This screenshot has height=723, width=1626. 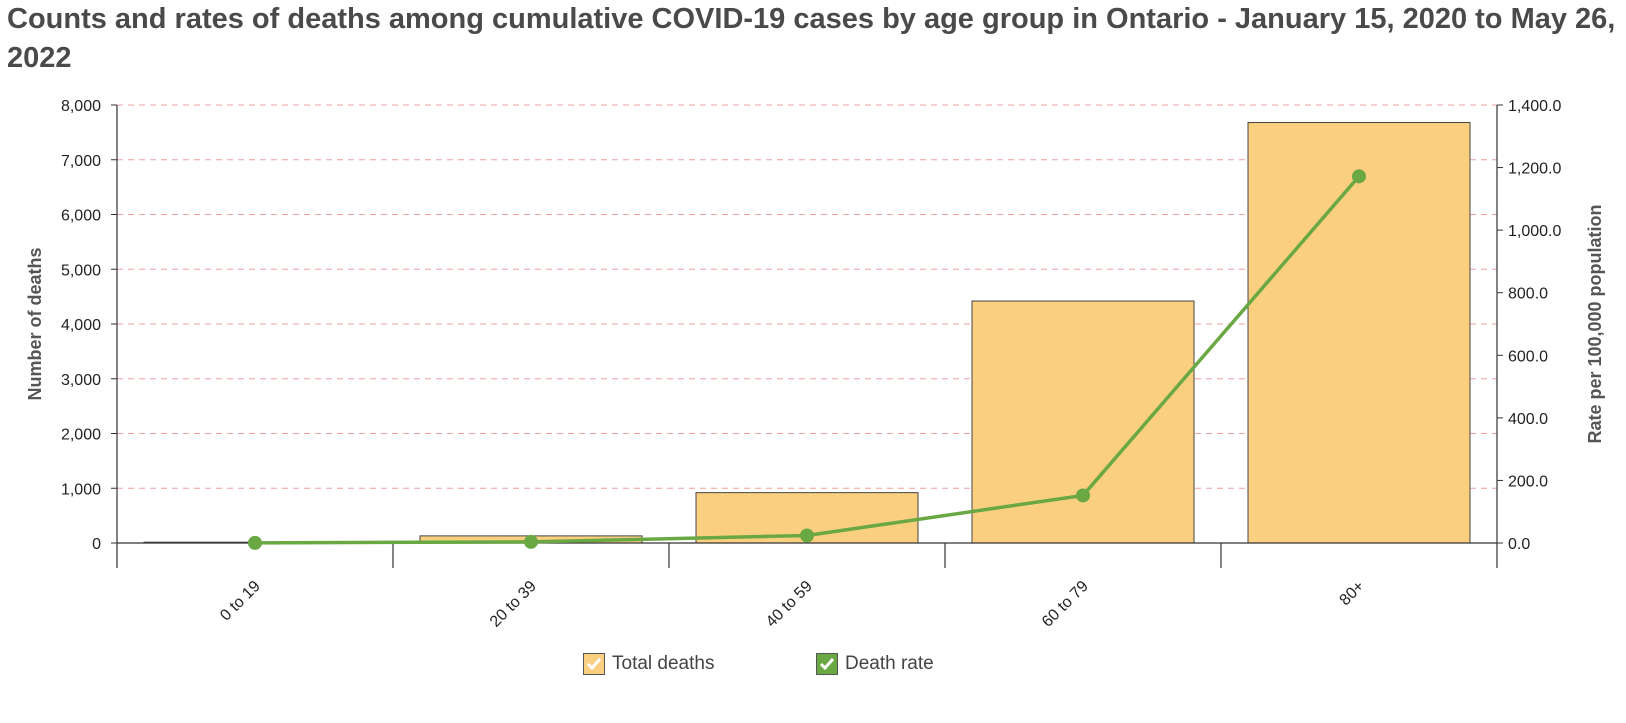 I want to click on legend-swatch-total-deaths, so click(x=594, y=664).